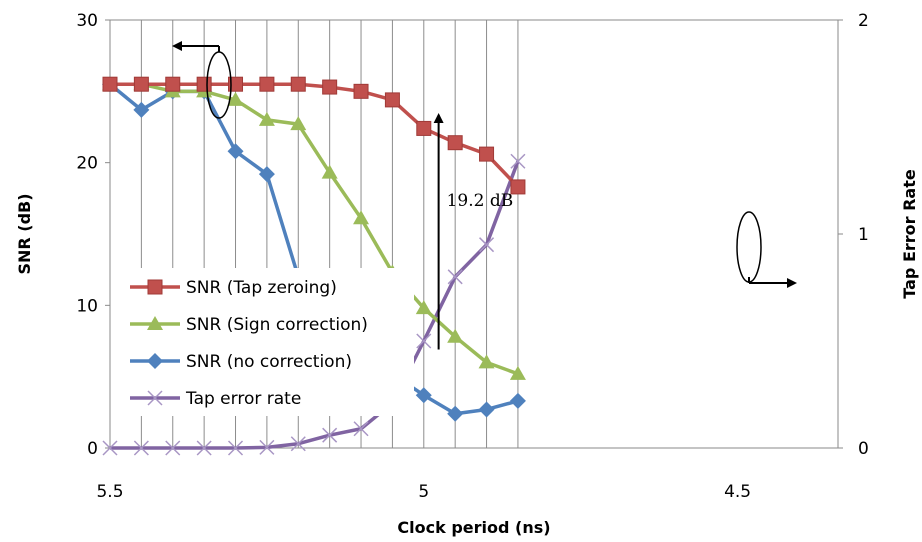 The width and height of the screenshot is (922, 542). I want to click on y-tick-label: 0, so click(92, 449).